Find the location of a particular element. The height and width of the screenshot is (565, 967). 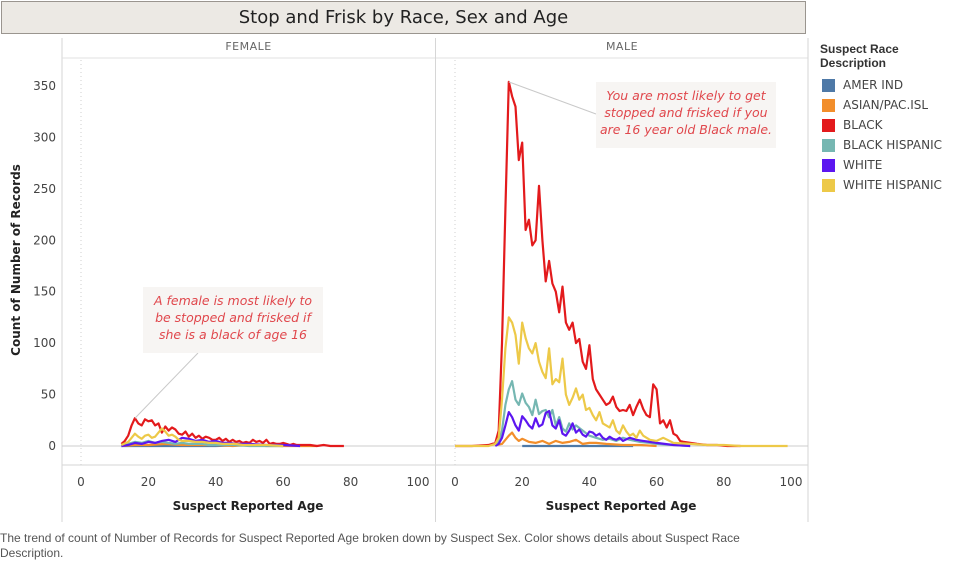

series-line-black-hispanic is located at coordinates (592, 414).